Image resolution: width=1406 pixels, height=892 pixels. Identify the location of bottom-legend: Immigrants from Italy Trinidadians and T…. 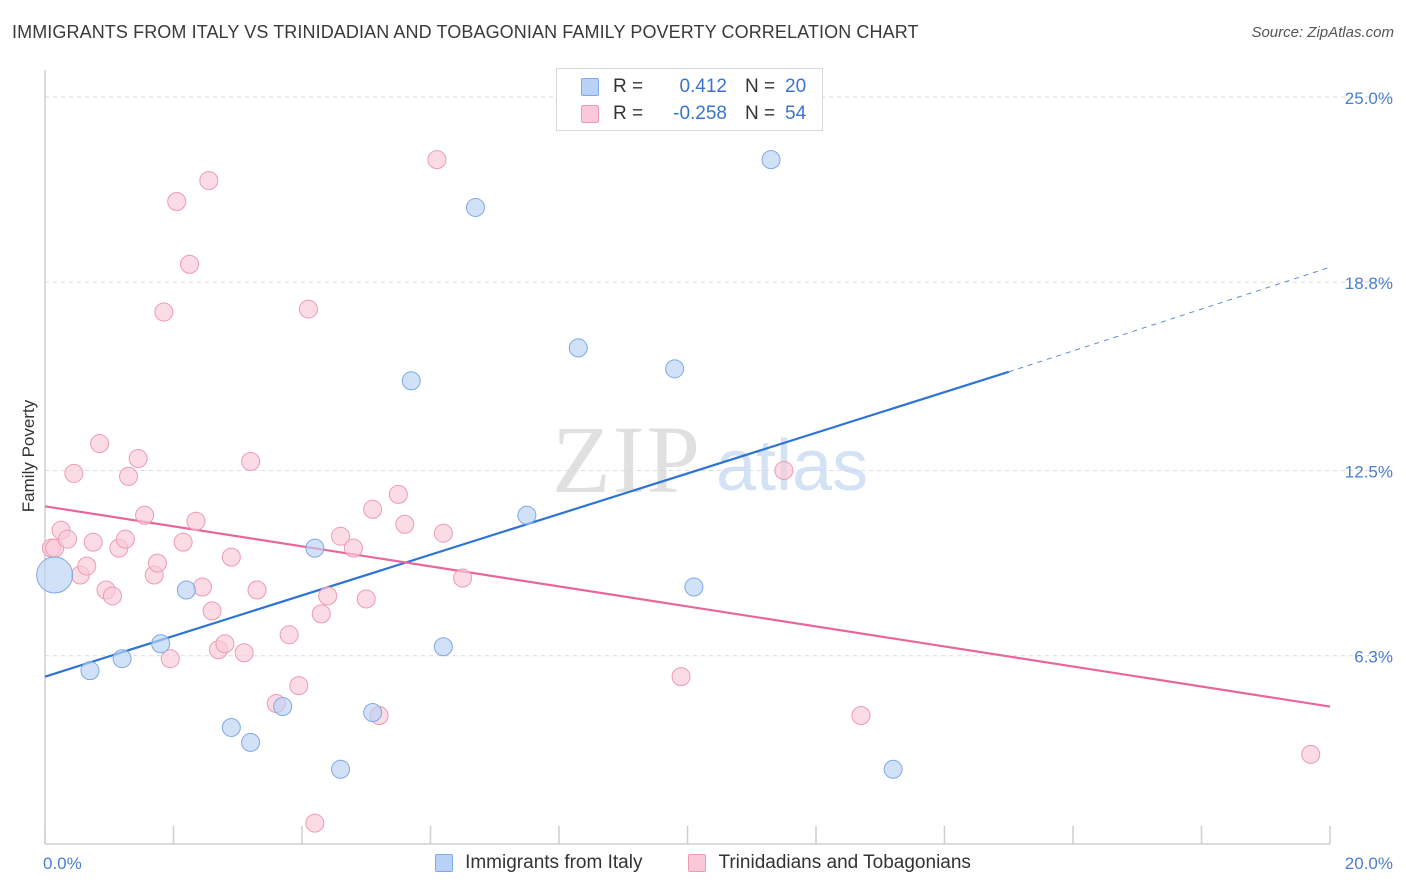
(703, 863).